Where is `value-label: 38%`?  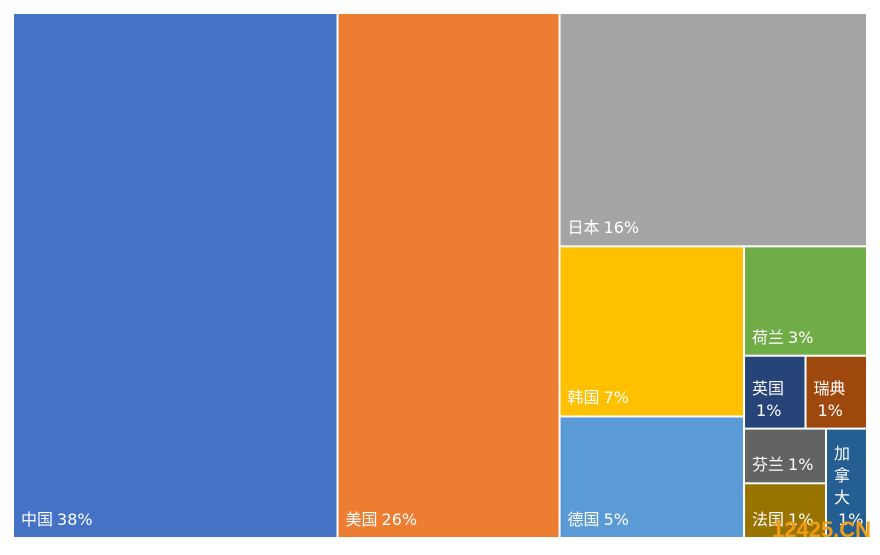 value-label: 38% is located at coordinates (75, 519).